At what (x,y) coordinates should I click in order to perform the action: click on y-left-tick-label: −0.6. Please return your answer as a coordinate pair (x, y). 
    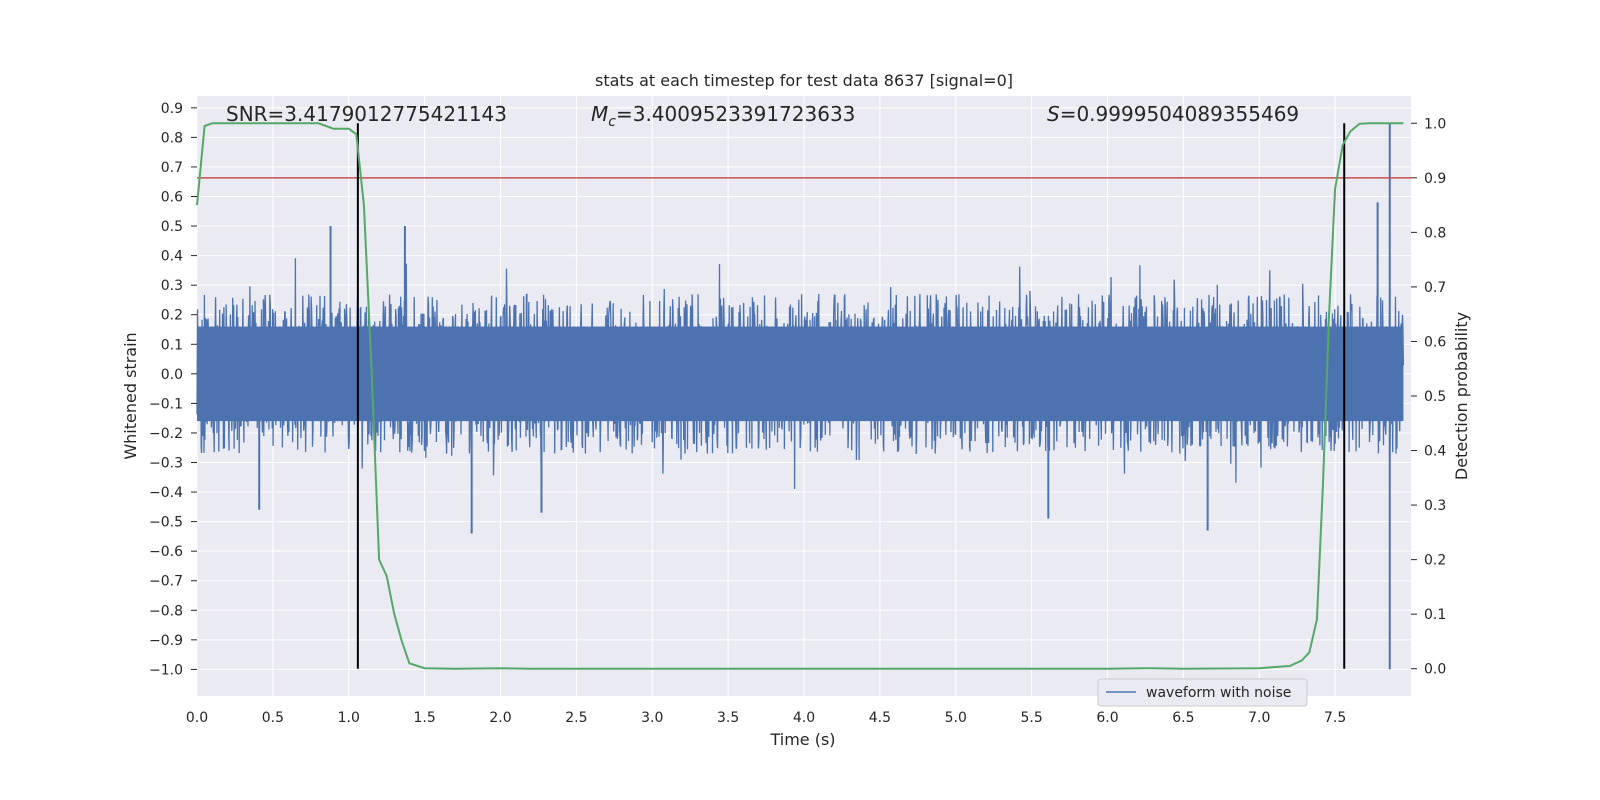
    Looking at the image, I should click on (166, 552).